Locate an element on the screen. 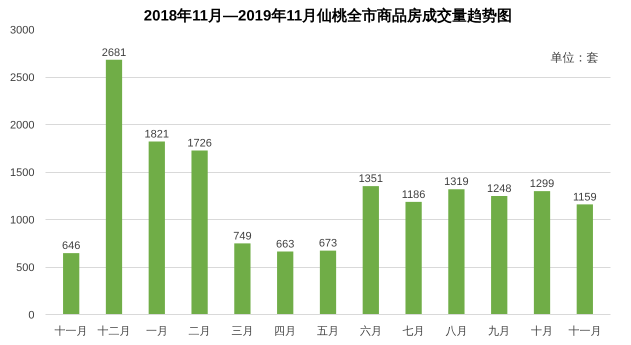 Image resolution: width=631 pixels, height=345 pixels. data-label: 1299 is located at coordinates (542, 184).